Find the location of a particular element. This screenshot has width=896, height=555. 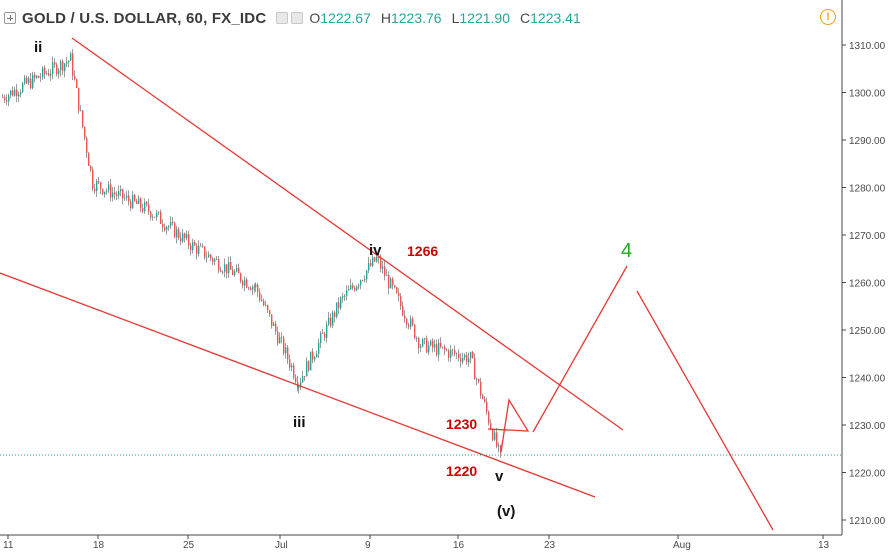

projection-path is located at coordinates (508, 425).